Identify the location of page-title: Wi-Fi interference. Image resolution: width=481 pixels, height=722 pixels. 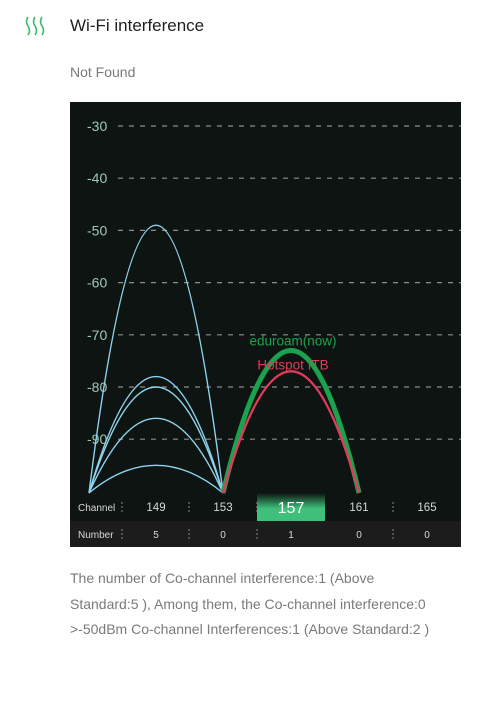
(137, 25).